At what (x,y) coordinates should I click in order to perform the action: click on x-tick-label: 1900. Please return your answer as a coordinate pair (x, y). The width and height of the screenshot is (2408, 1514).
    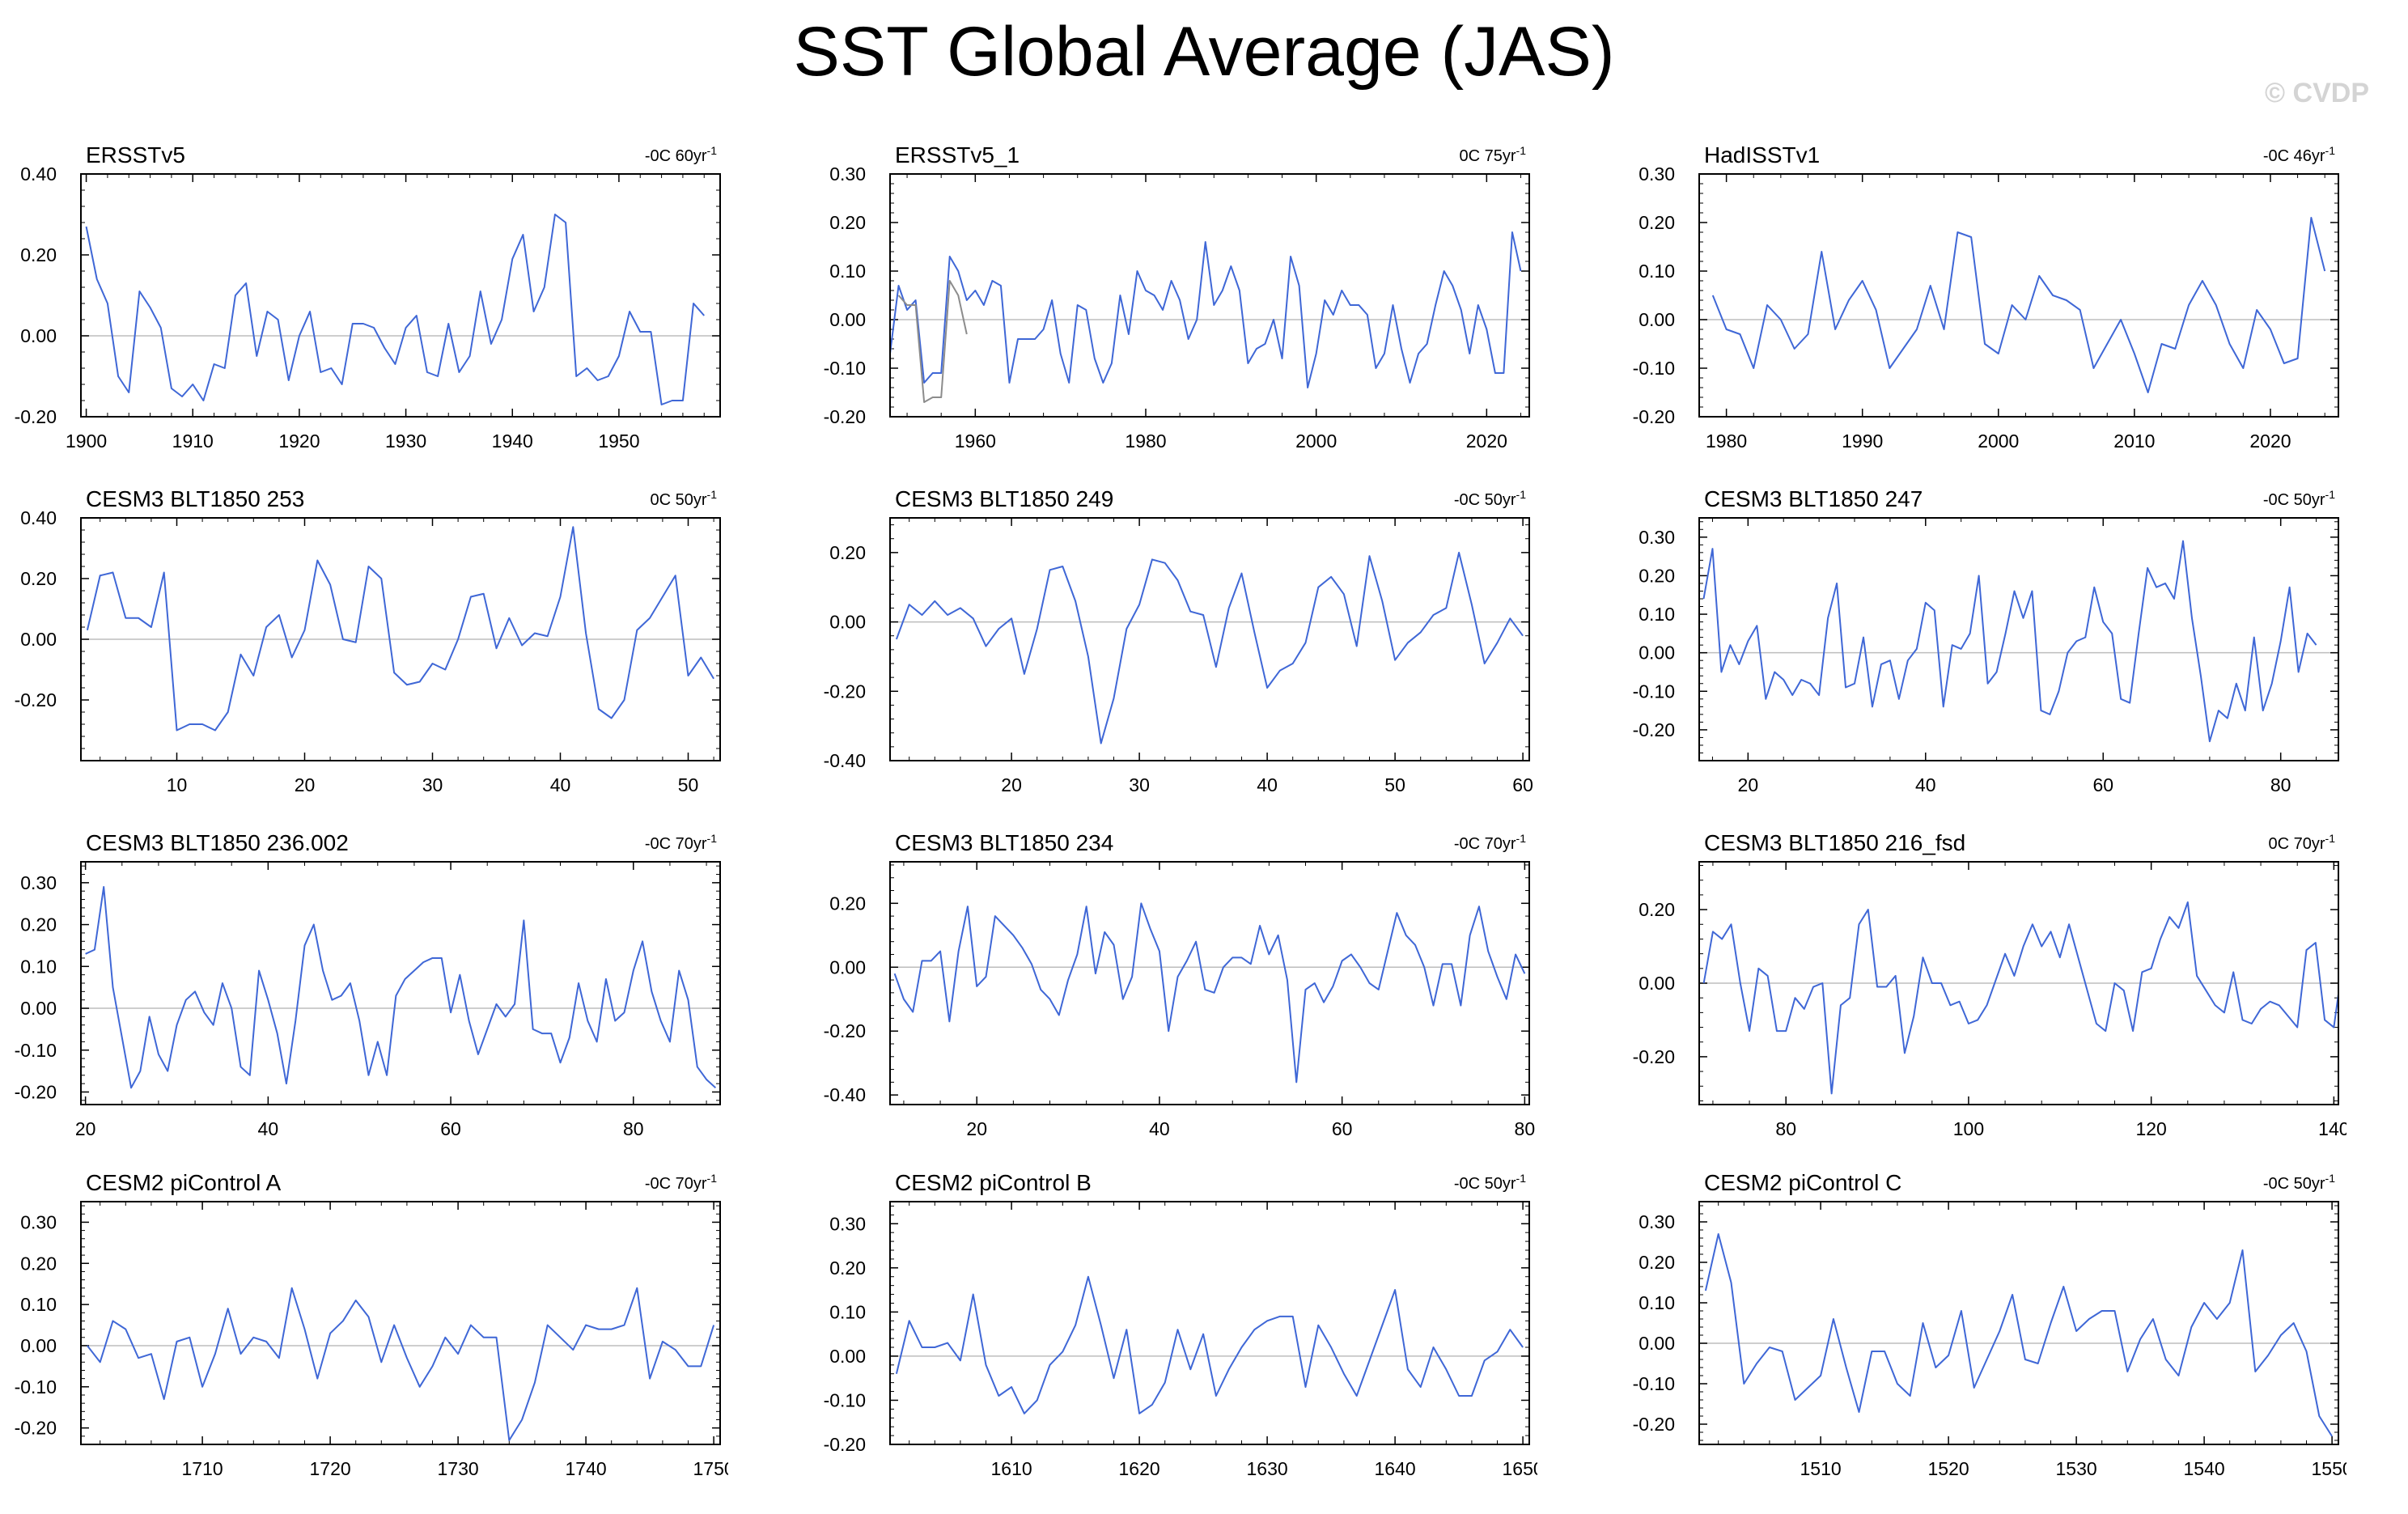
    Looking at the image, I should click on (86, 441).